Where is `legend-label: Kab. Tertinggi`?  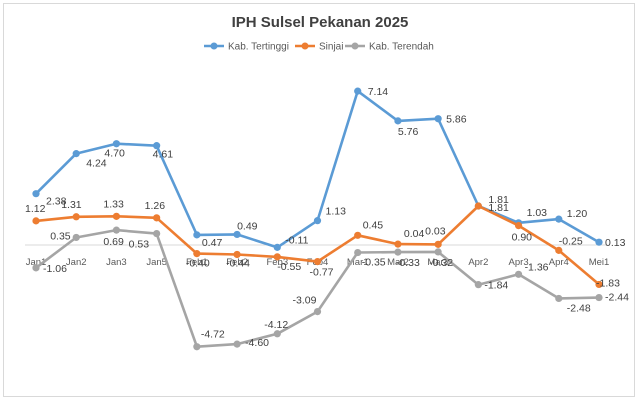
legend-label: Kab. Tertinggi is located at coordinates (258, 47).